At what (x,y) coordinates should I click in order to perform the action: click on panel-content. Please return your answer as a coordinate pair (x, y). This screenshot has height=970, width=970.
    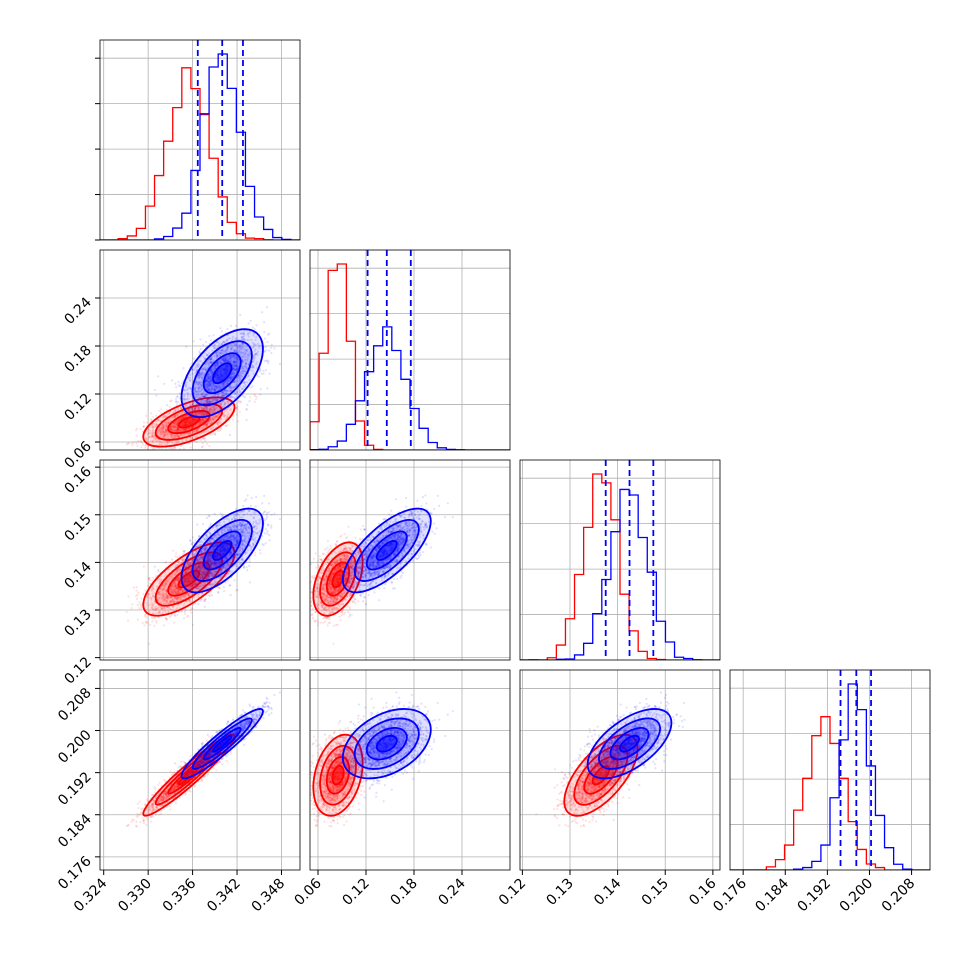
    Looking at the image, I should click on (200, 140).